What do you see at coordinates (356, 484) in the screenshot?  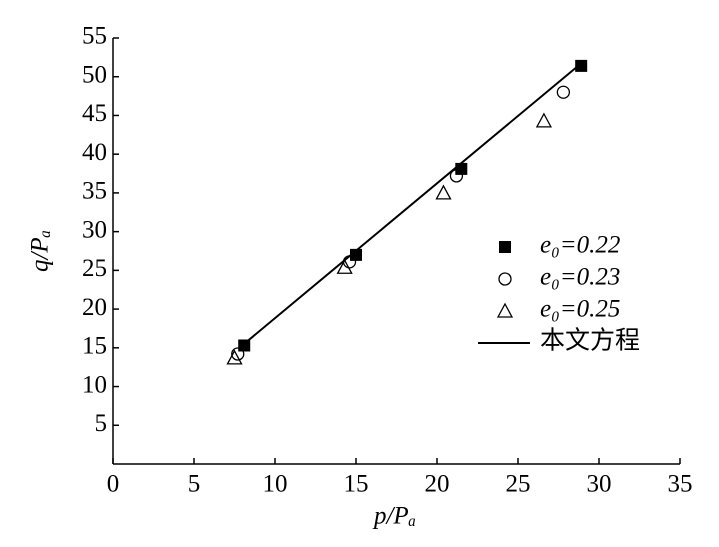 I see `x-tick-label: 15` at bounding box center [356, 484].